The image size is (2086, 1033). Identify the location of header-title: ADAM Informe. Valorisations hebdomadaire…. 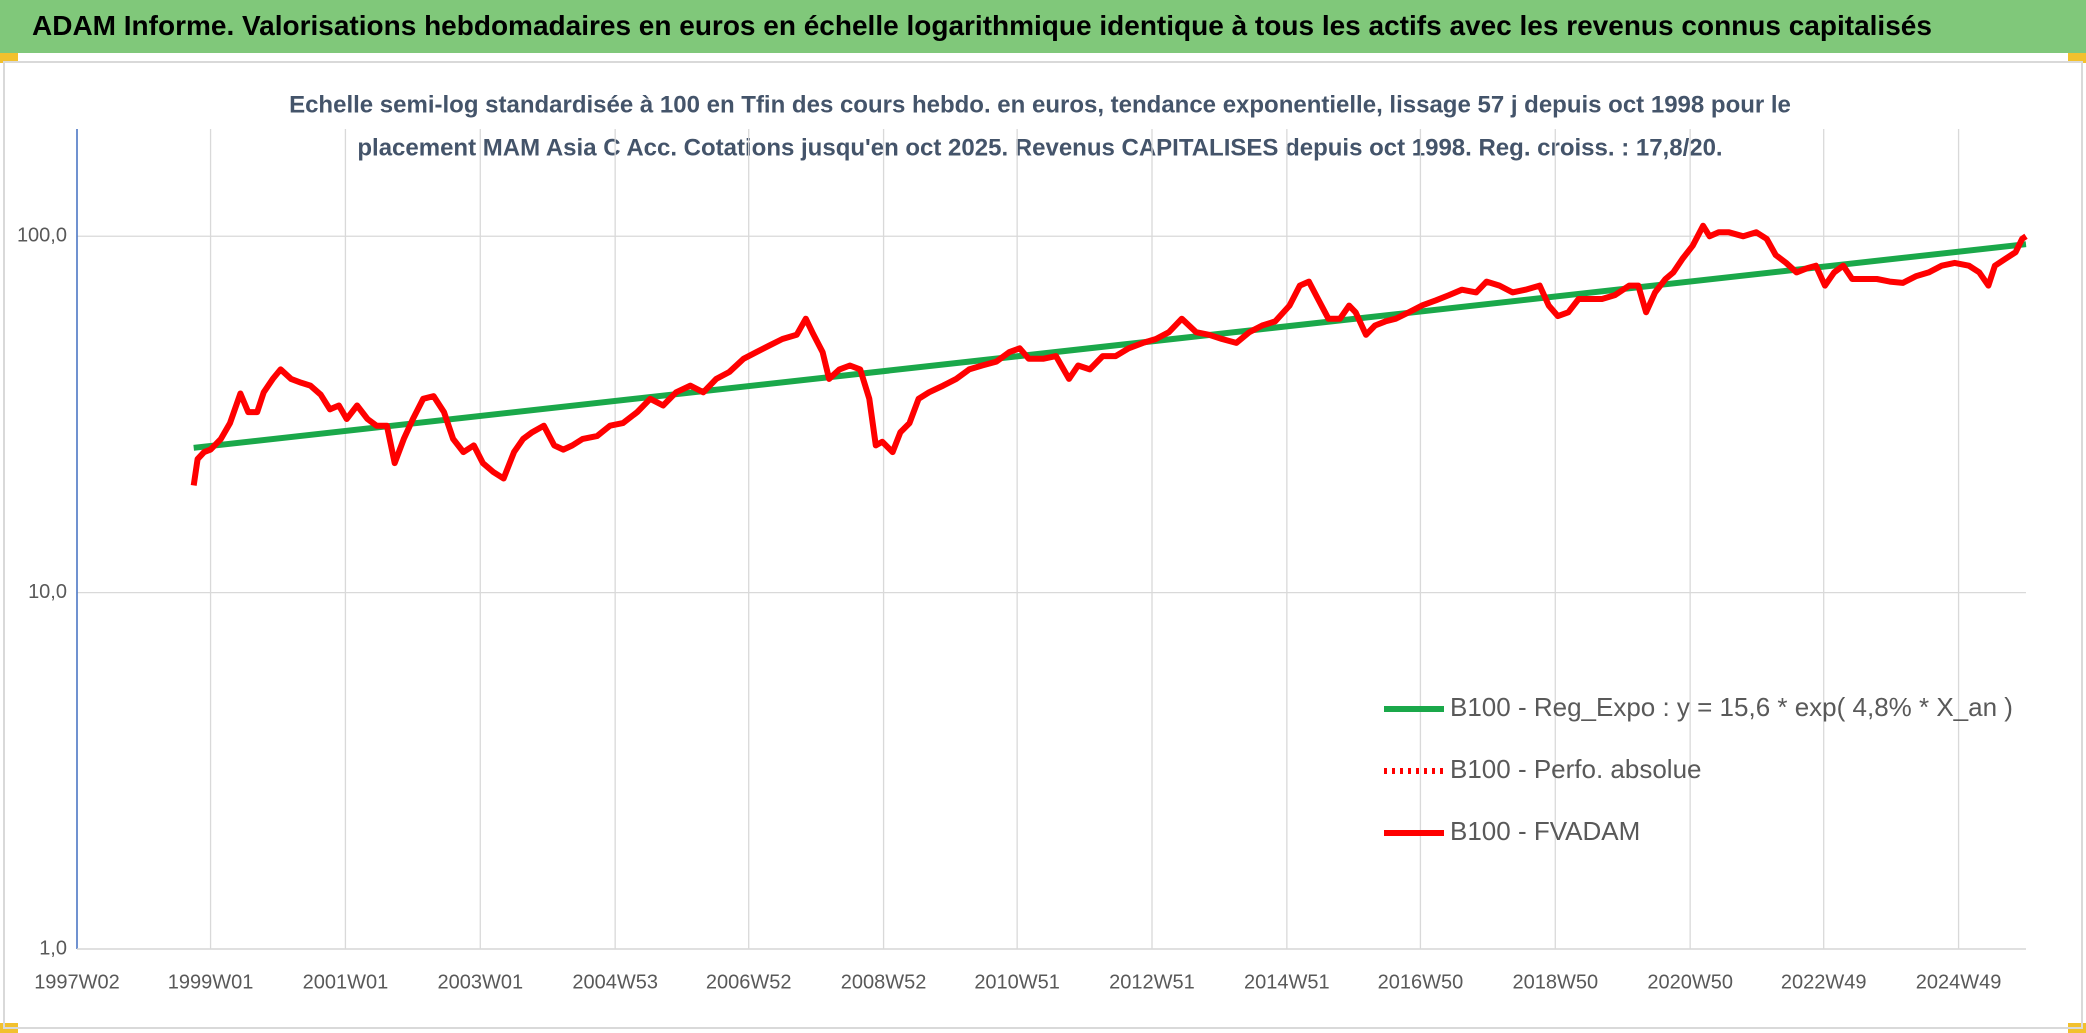
(982, 25).